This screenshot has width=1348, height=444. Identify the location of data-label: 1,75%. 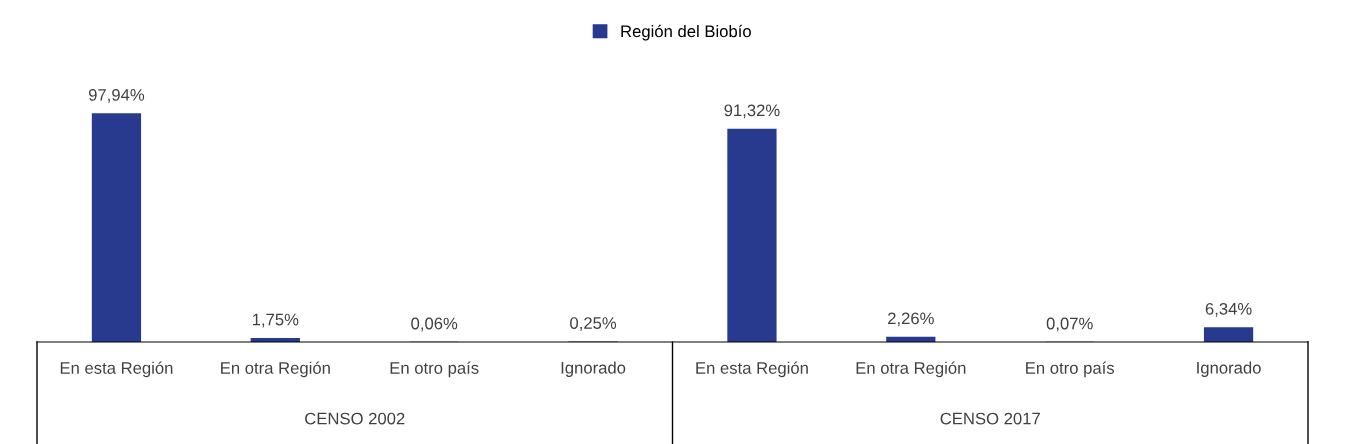
(275, 320).